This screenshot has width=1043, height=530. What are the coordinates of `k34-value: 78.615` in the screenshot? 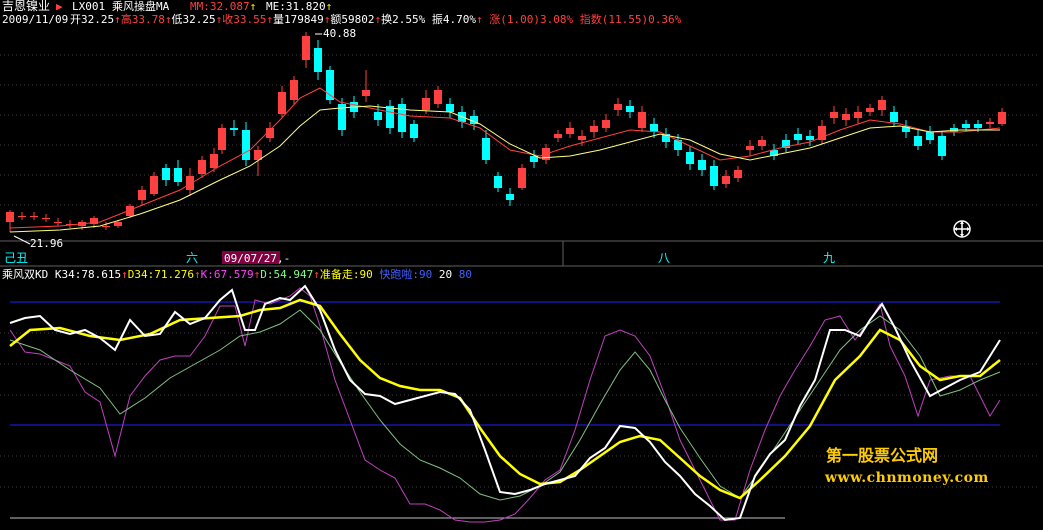 It's located at (101, 274).